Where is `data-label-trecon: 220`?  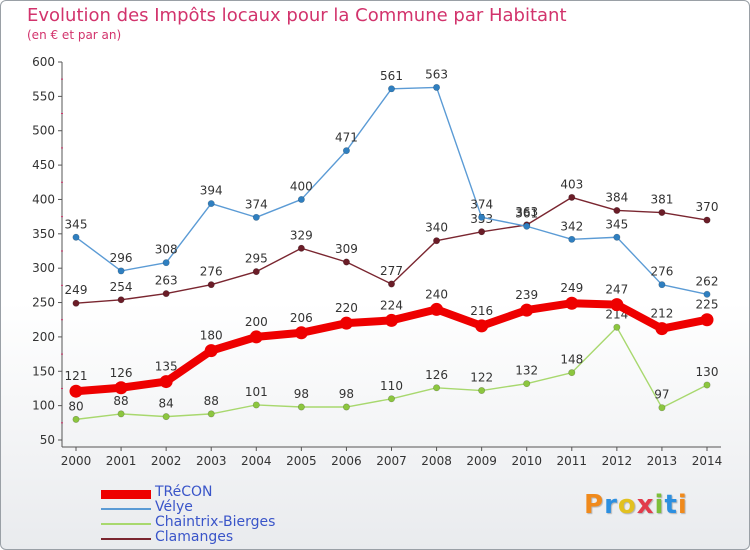 data-label-trecon: 220 is located at coordinates (346, 308).